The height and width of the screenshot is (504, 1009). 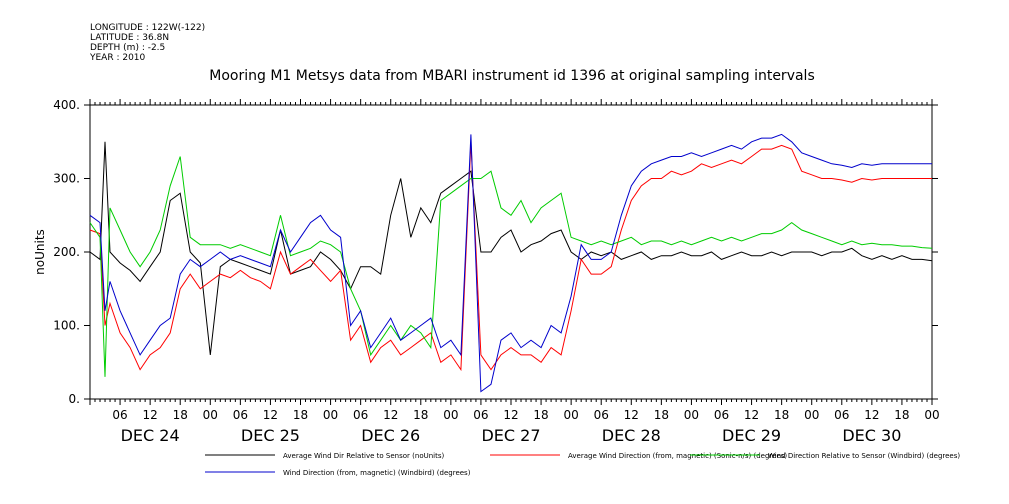 What do you see at coordinates (66, 179) in the screenshot?
I see `y-tick-label: 300.` at bounding box center [66, 179].